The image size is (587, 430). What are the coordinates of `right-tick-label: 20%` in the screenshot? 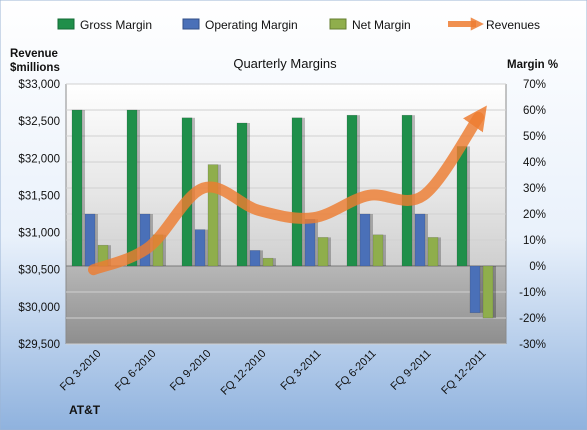 It's located at (534, 215).